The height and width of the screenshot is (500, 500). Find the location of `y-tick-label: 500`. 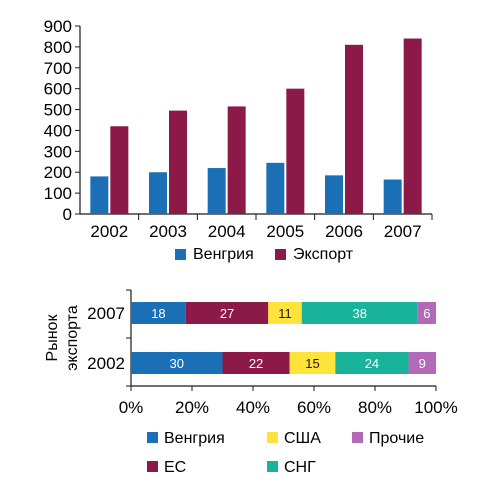

y-tick-label: 500 is located at coordinates (58, 110).